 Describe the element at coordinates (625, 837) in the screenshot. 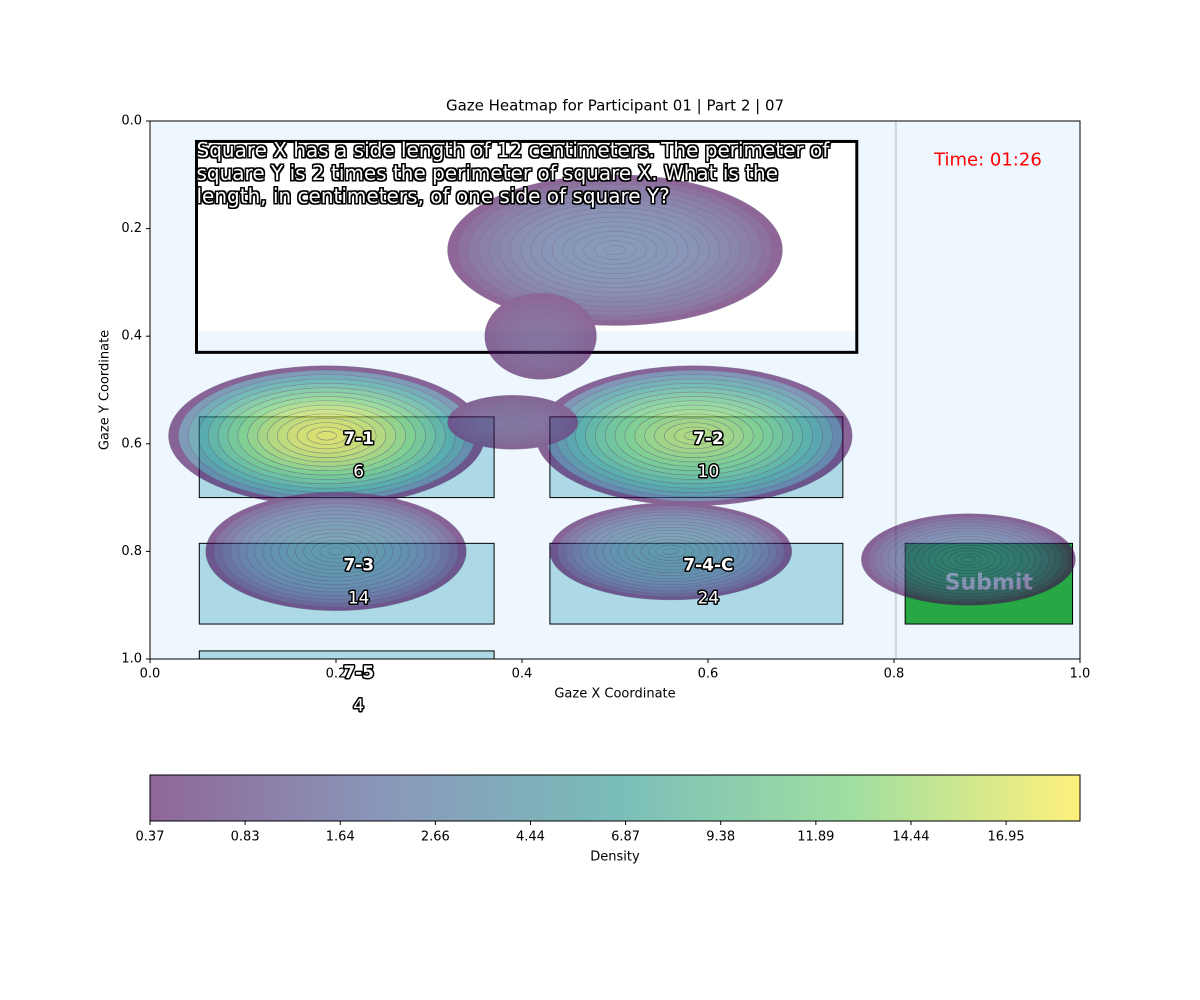

I see `colorbar-tick-label: 6.87` at that location.